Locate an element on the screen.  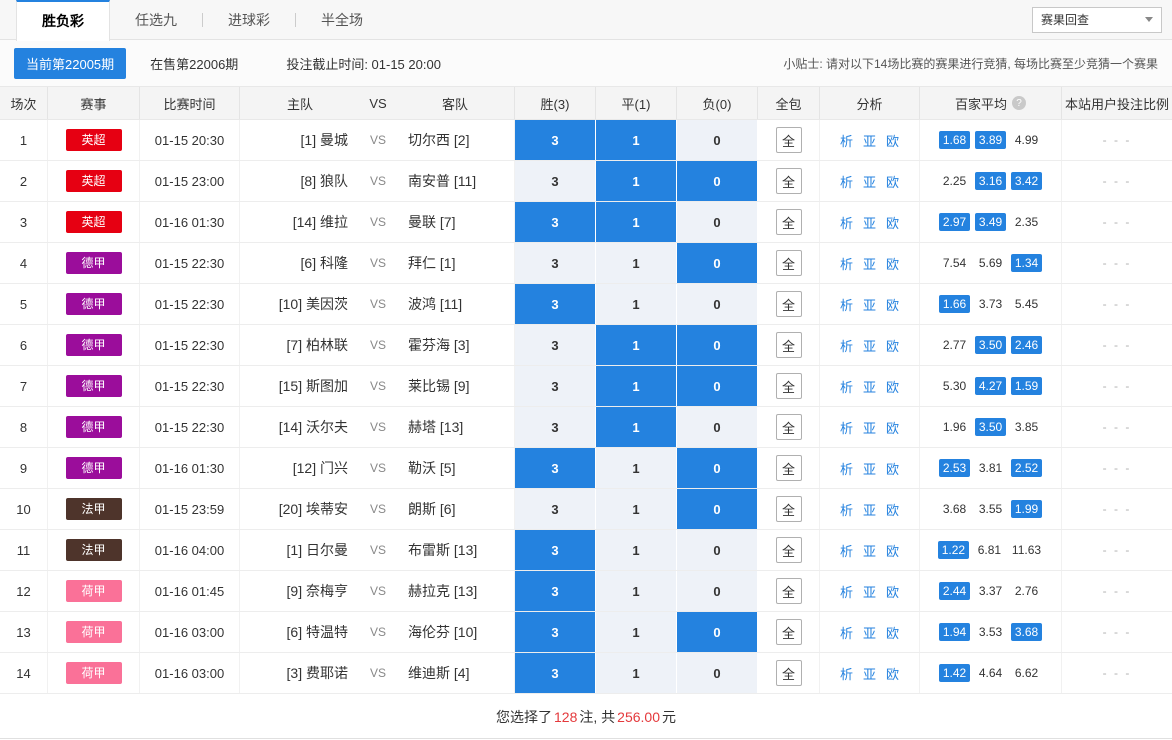
tab-shengfucai: 胜负彩 is located at coordinates (63, 20).